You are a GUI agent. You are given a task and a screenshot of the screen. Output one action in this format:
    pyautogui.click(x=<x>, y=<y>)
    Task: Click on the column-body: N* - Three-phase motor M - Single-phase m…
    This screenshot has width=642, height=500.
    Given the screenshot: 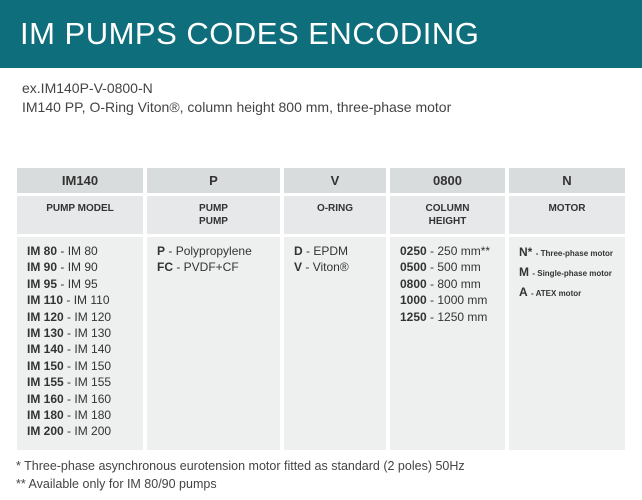 What is the action you would take?
    pyautogui.click(x=567, y=343)
    